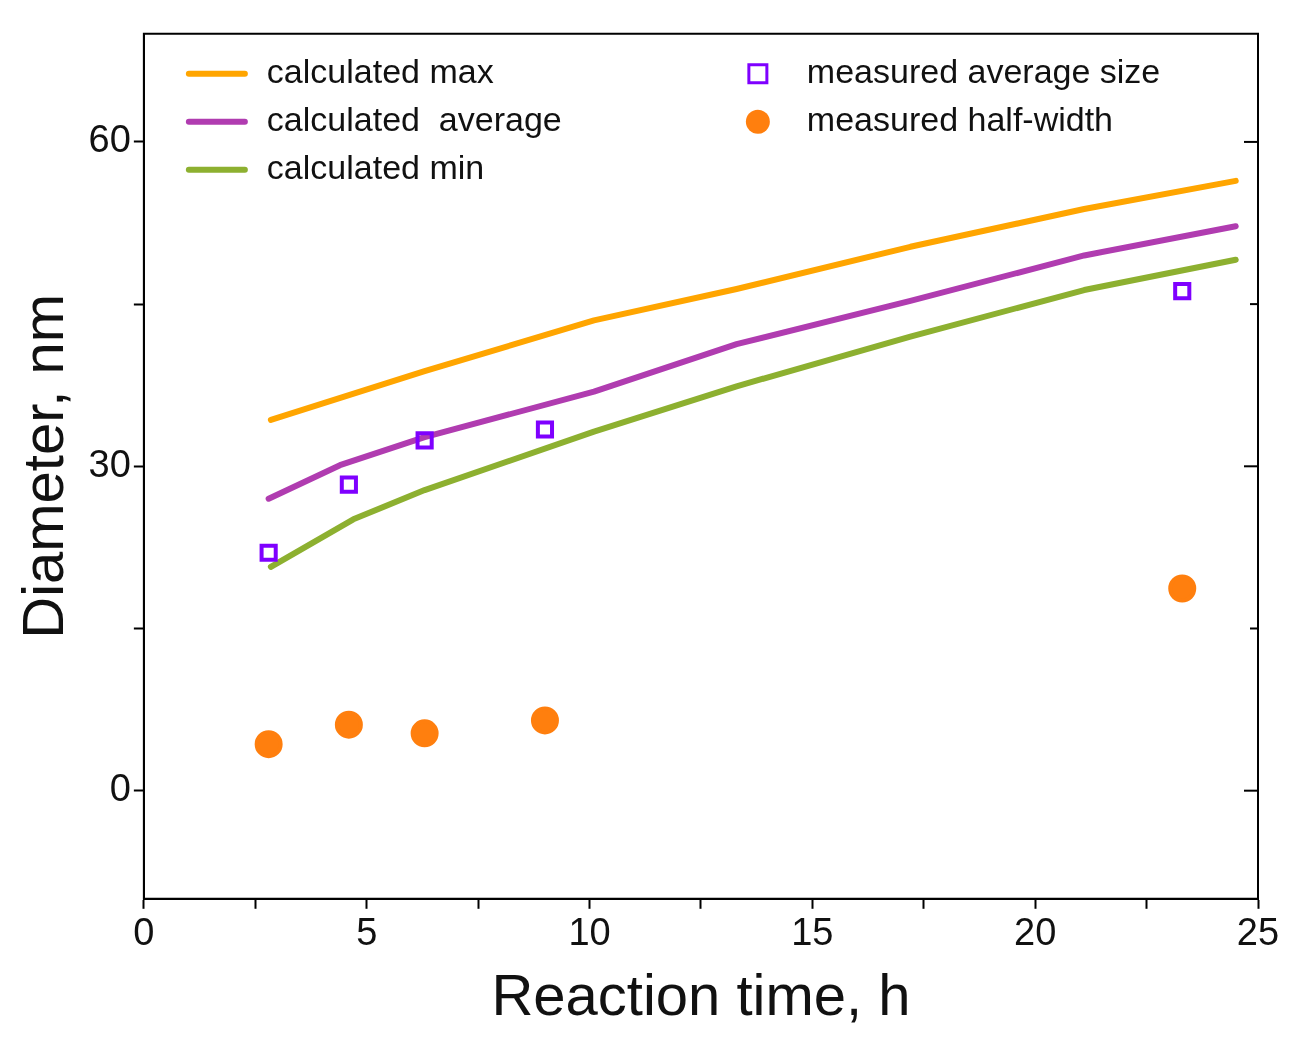  Describe the element at coordinates (380, 71) in the screenshot. I see `legend-label: calculated max` at that location.